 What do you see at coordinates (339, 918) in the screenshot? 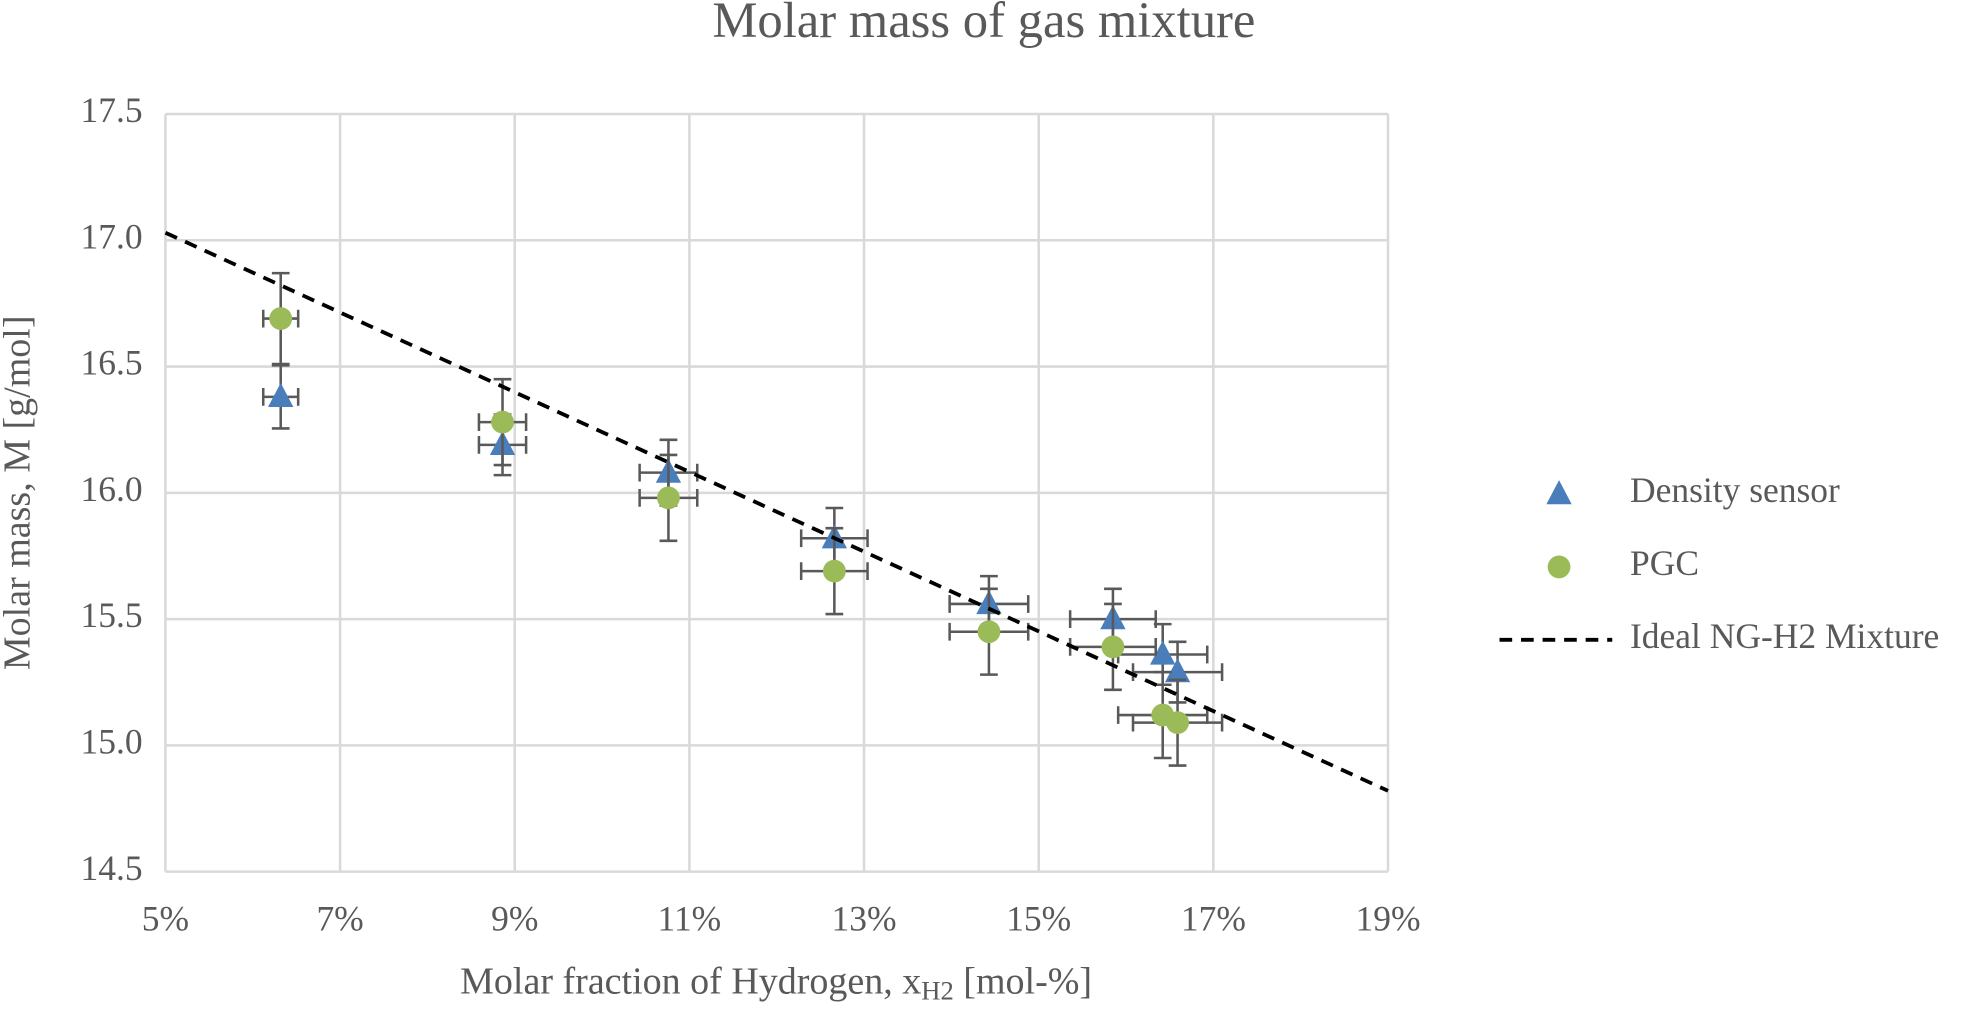
I see `x-tick-label: 7%` at bounding box center [339, 918].